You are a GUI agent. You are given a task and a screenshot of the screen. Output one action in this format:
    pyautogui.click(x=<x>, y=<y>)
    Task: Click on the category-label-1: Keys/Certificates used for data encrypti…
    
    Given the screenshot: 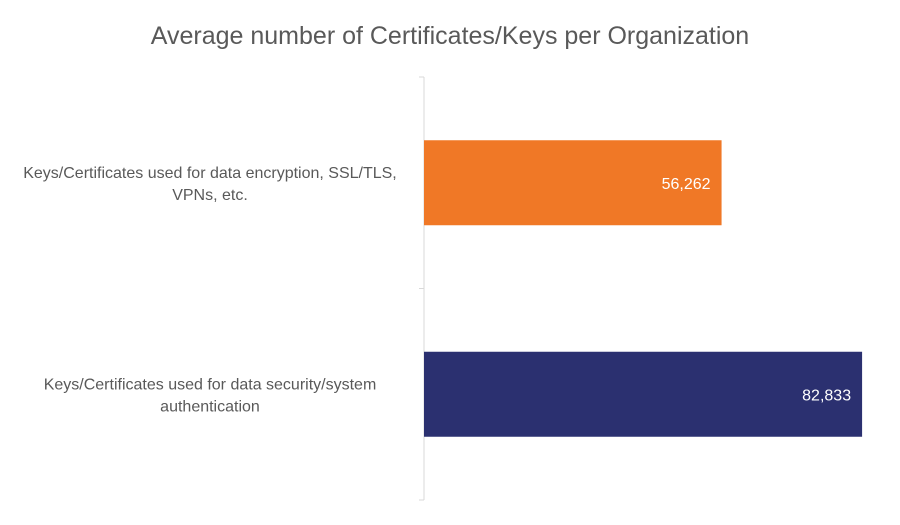 What is the action you would take?
    pyautogui.click(x=210, y=184)
    